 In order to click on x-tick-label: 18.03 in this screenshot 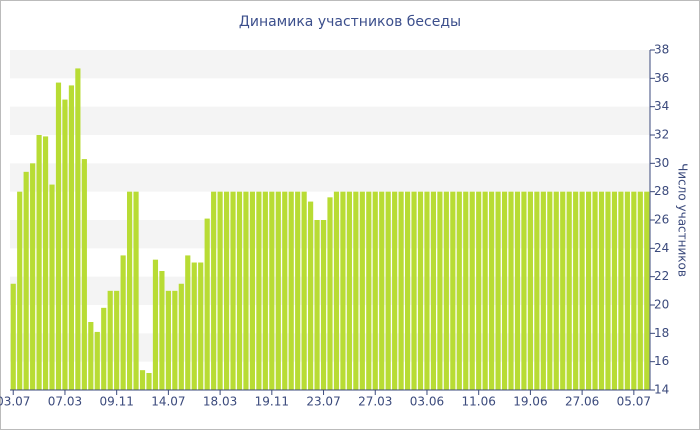, I will do `click(220, 402)`.